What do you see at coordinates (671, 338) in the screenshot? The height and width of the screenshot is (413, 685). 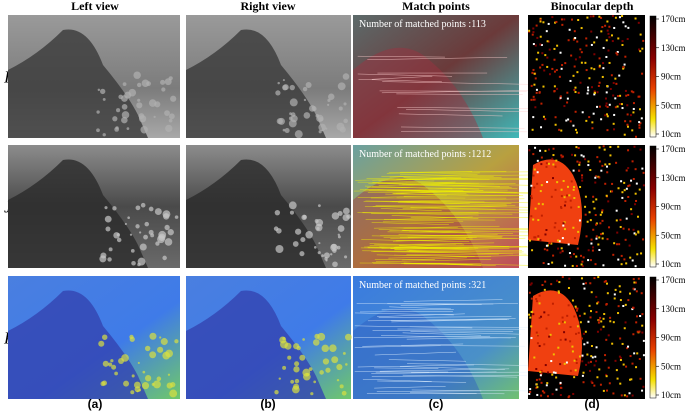 I see `colorbar-tick-label: 90cm` at bounding box center [671, 338].